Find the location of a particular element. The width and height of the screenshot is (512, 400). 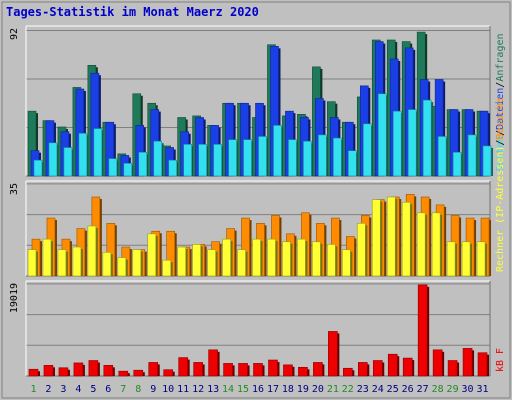

day-tick-label: 17 is located at coordinates (273, 389).